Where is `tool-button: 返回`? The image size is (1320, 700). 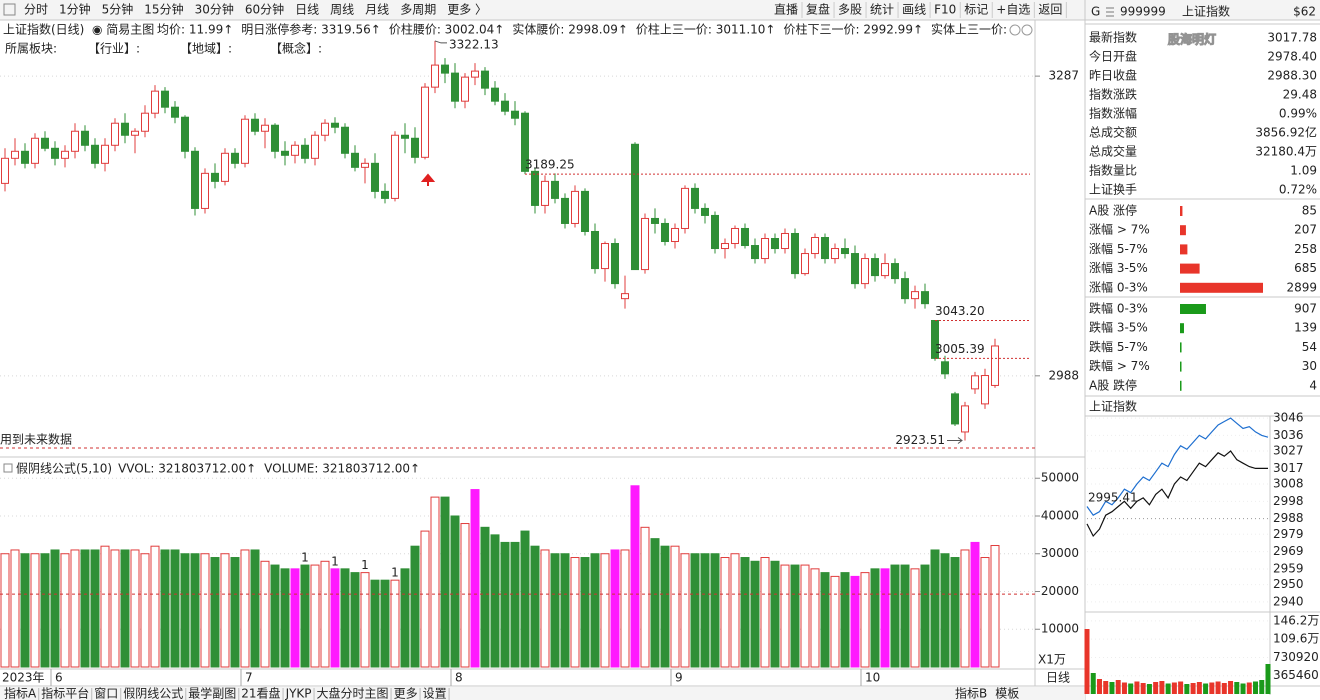 tool-button: 返回 is located at coordinates (1050, 10).